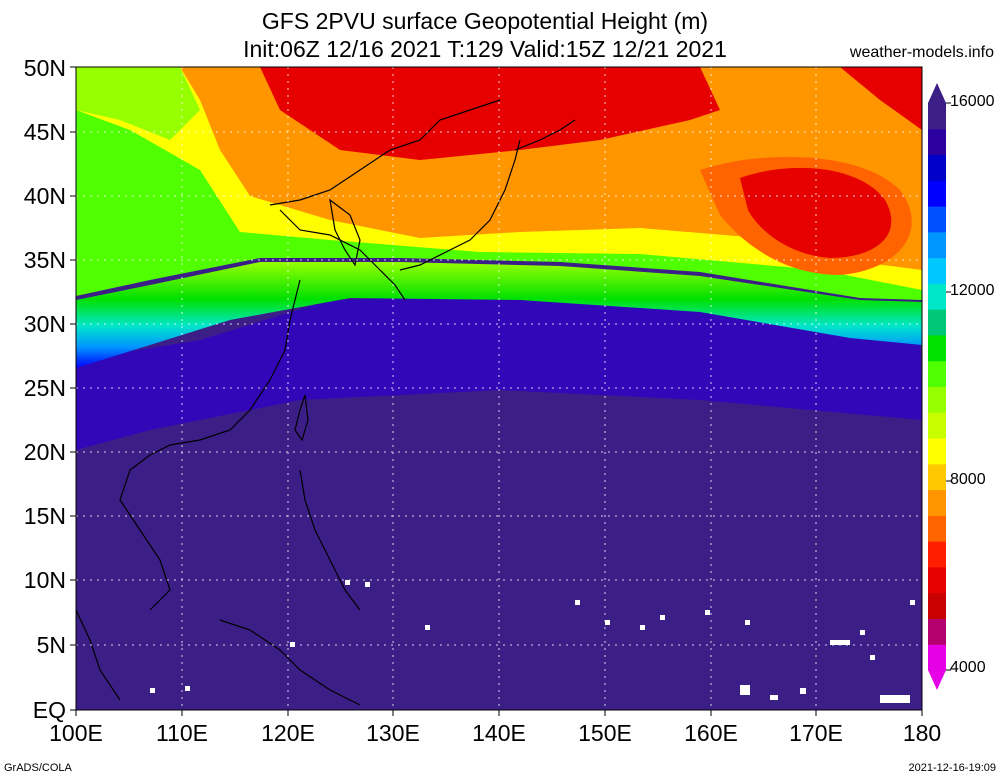  I want to click on colorbar-label: 4000, so click(968, 667).